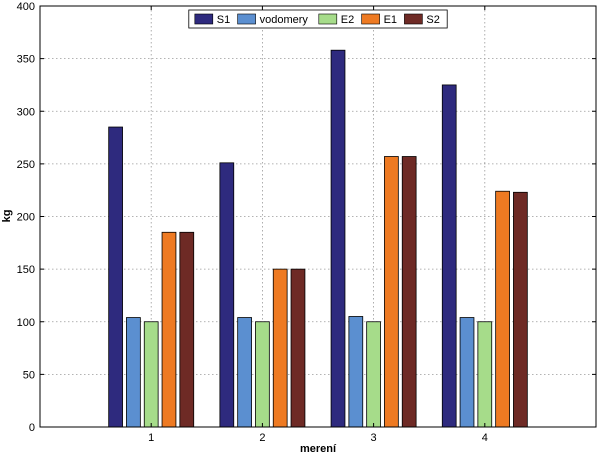 This screenshot has height=456, width=600. I want to click on y-axis-title: kg, so click(7, 216).